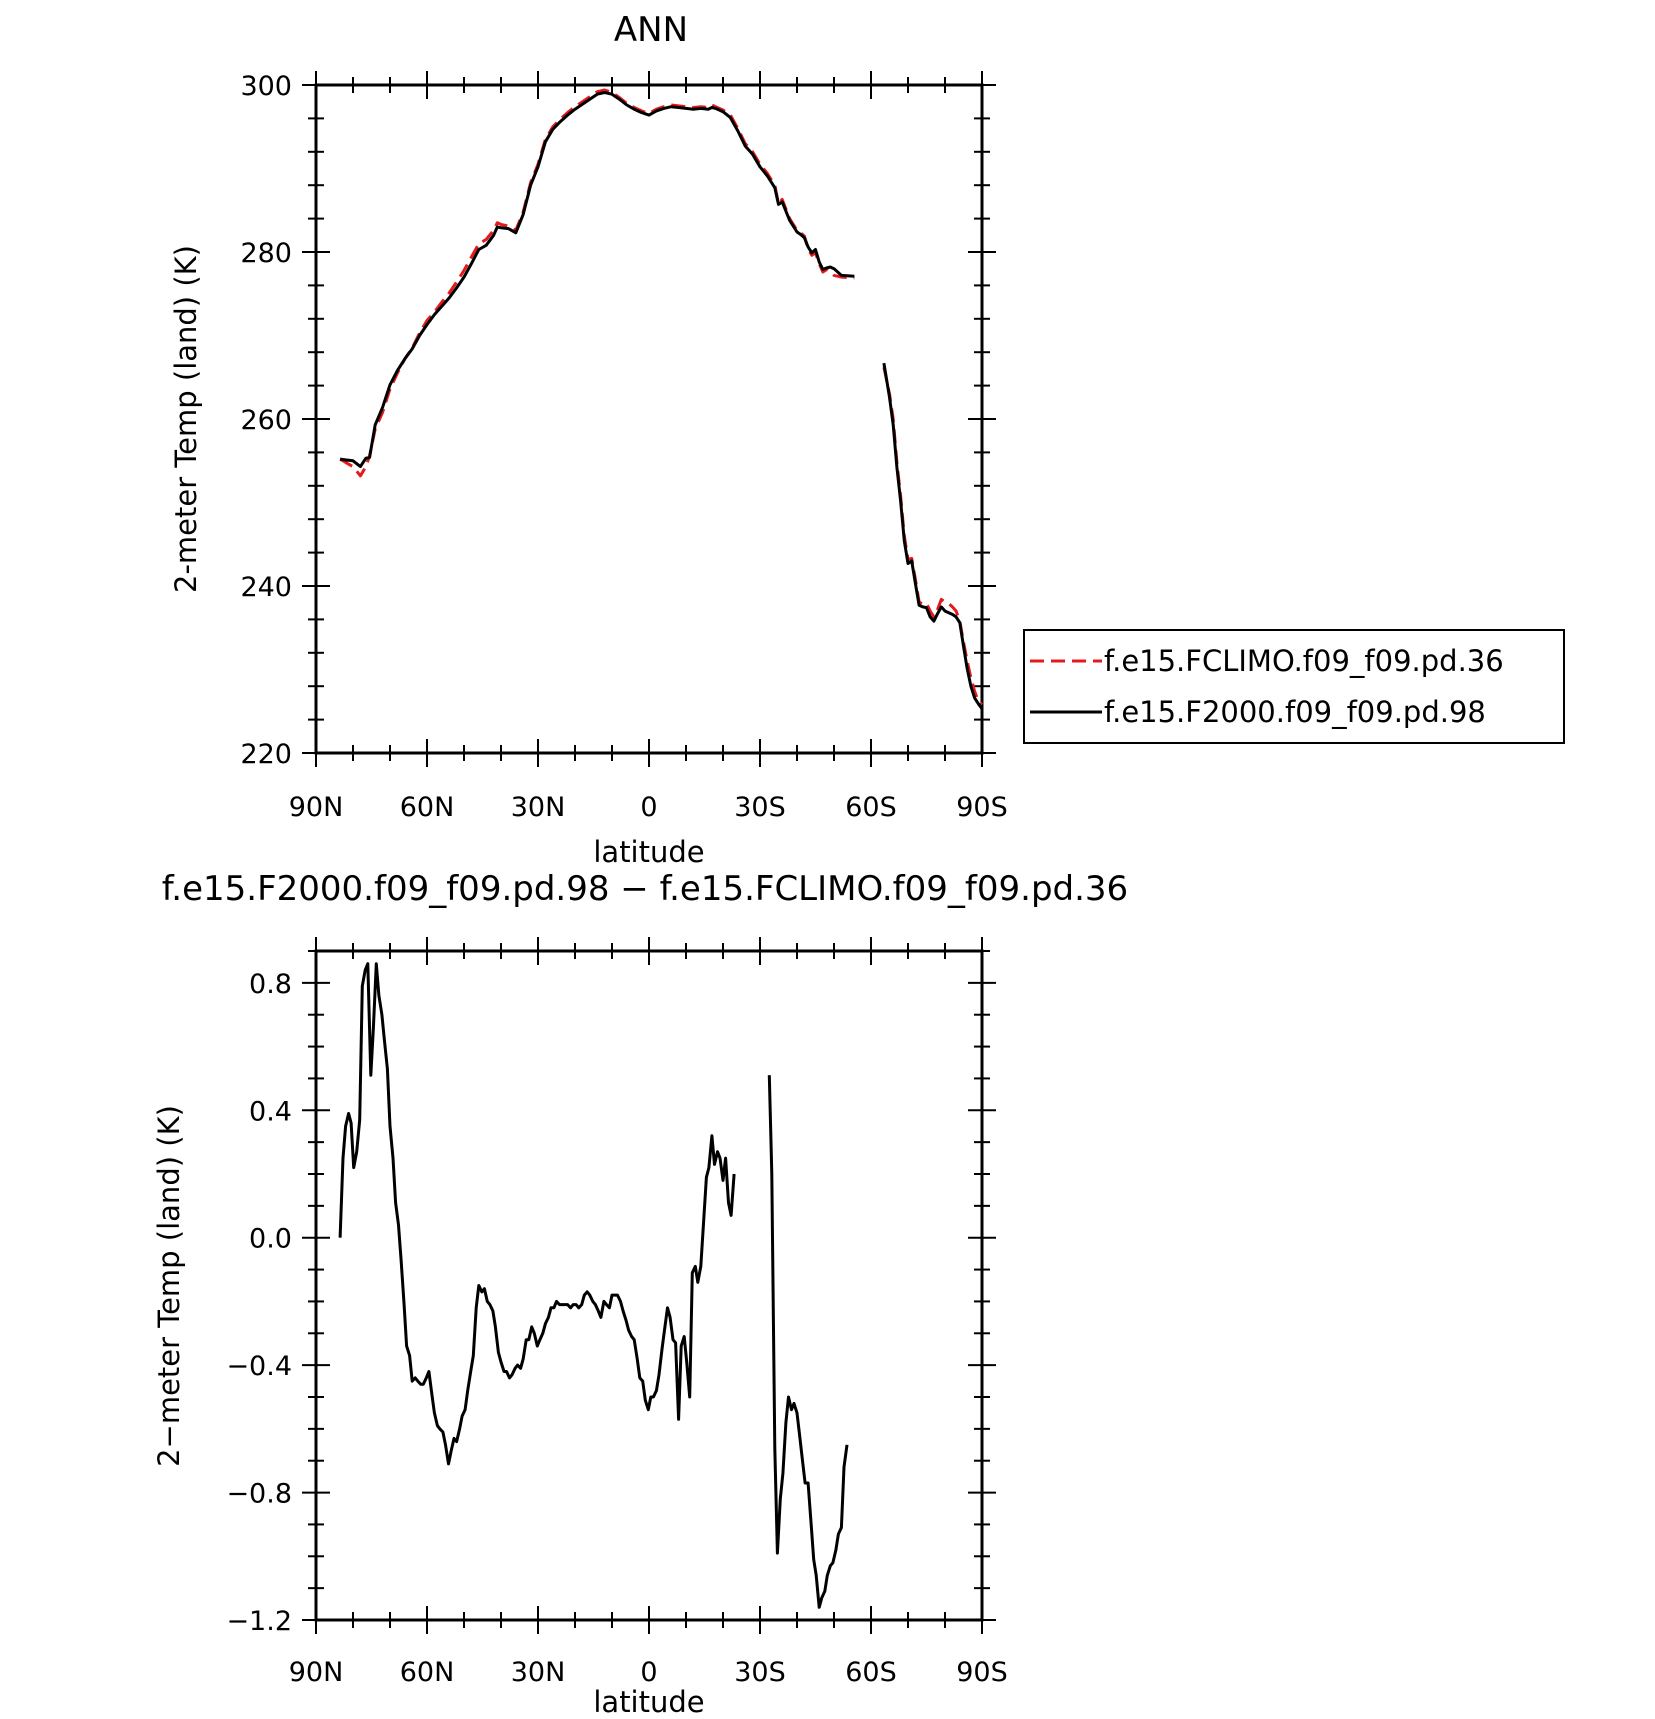 The width and height of the screenshot is (1655, 1719). Describe the element at coordinates (259, 1366) in the screenshot. I see `y-tick-label: −0.4` at that location.